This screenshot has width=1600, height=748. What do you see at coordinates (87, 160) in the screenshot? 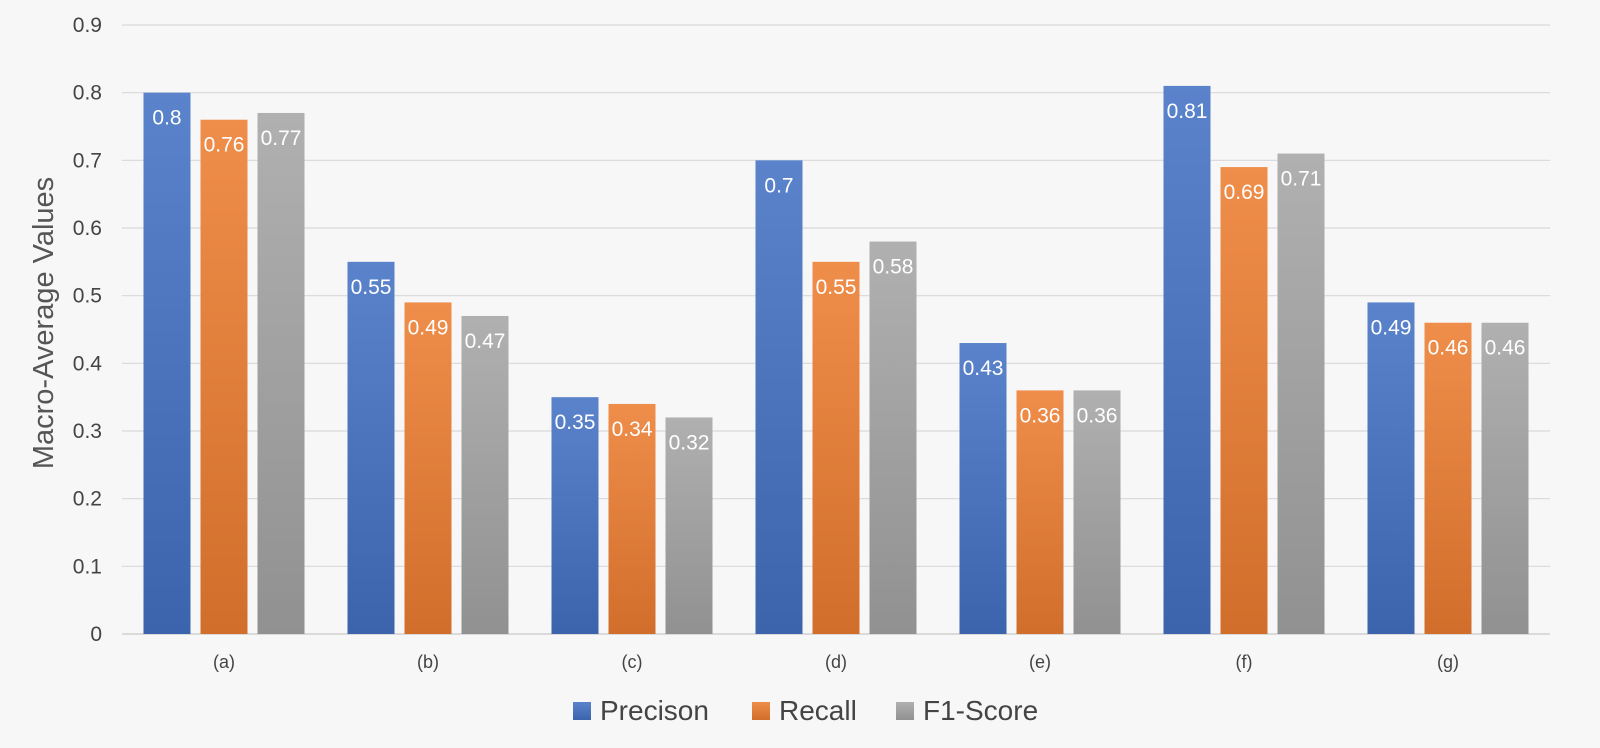
I see `y-tick-label: 0.7` at bounding box center [87, 160].